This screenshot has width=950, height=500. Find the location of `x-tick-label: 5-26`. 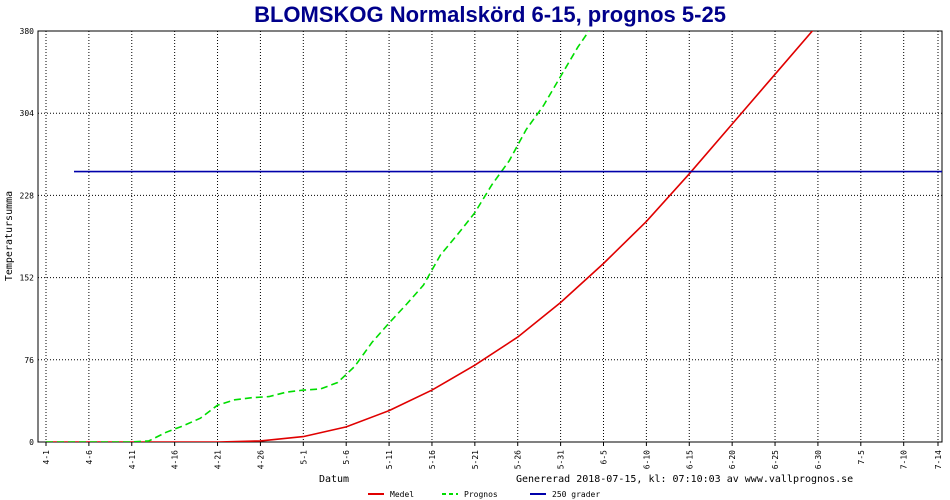

x-tick-label: 5-26 is located at coordinates (518, 459).